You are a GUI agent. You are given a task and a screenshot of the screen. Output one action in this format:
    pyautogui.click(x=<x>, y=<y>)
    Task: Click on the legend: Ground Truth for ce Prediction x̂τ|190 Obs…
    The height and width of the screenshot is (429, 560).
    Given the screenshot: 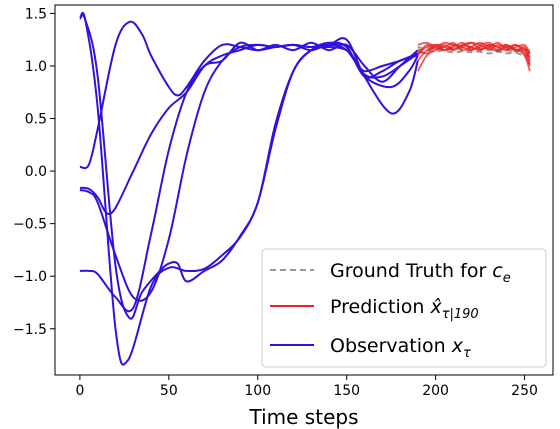 What is the action you would take?
    pyautogui.click(x=404, y=308)
    